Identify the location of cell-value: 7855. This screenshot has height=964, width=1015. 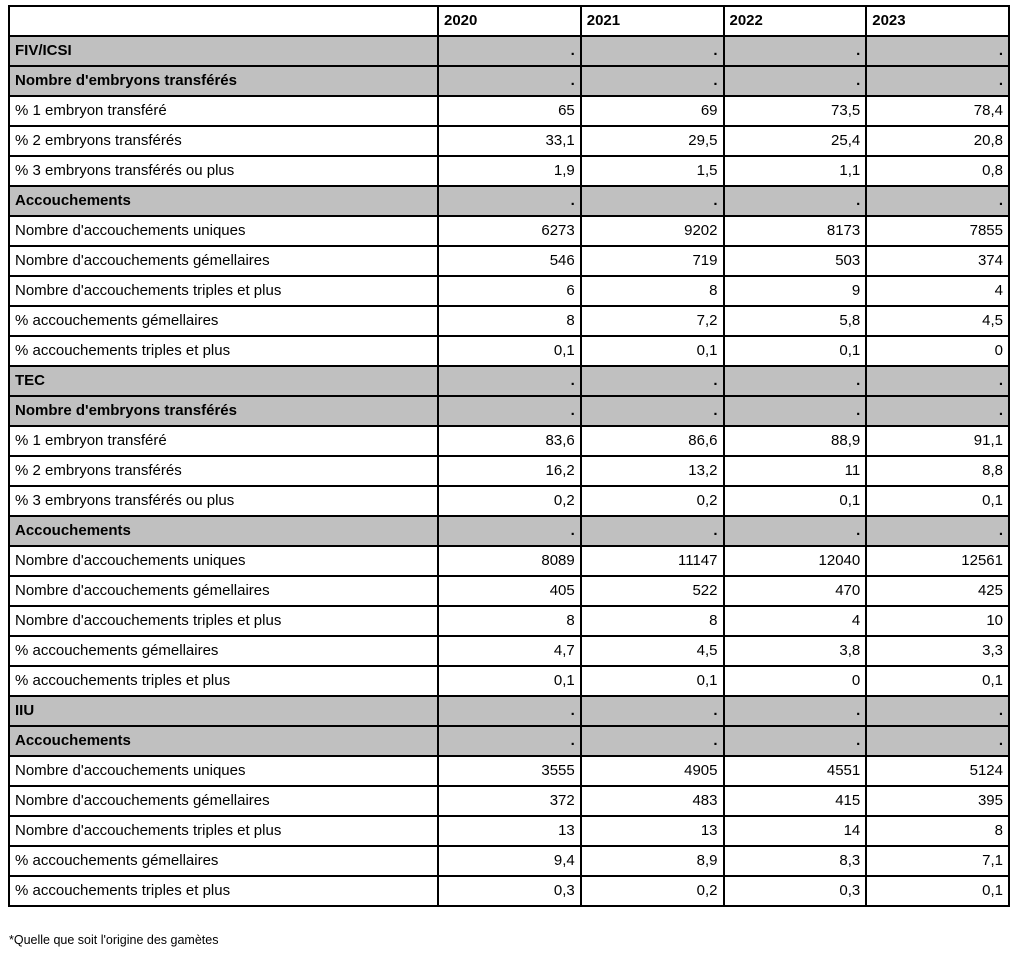
(937, 231).